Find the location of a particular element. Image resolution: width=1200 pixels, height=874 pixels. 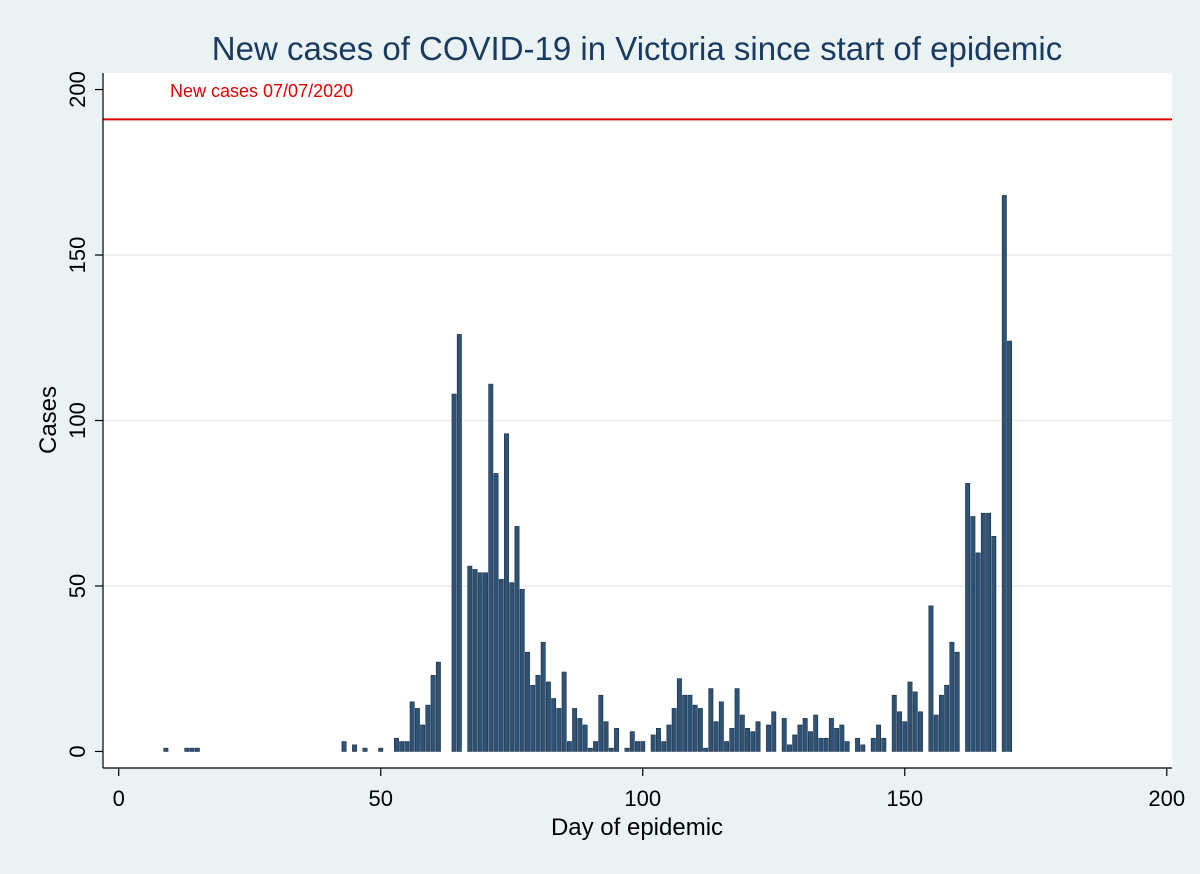

x-axis-label: Day of epidemic is located at coordinates (637, 827).